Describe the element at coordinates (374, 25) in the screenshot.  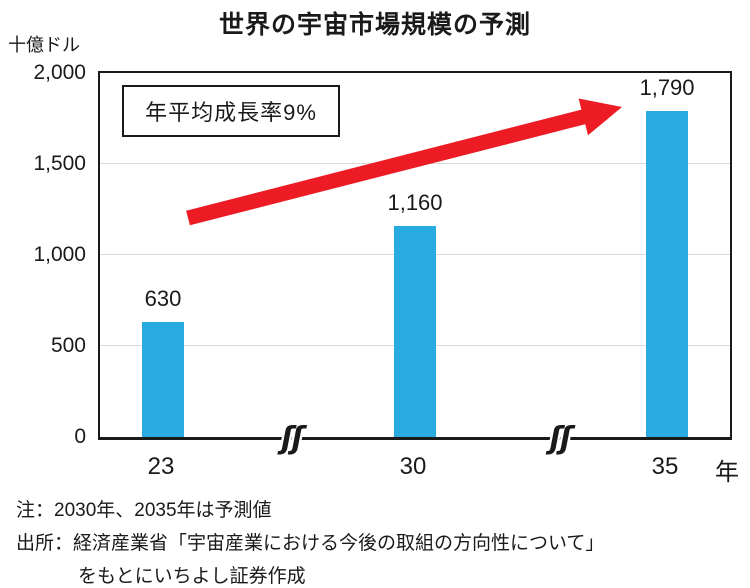
I see `chart-title: 世界の宇宙市場規模の予測` at that location.